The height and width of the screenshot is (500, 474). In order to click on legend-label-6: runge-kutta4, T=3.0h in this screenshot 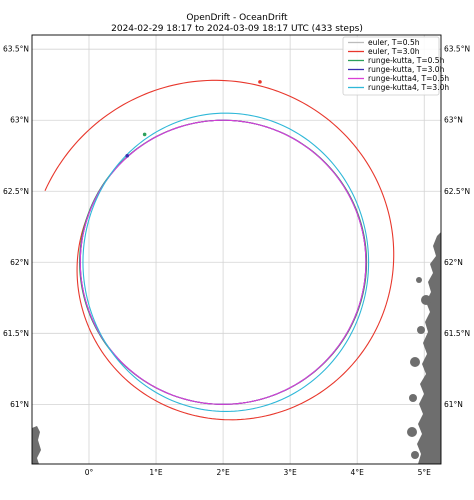, I will do `click(408, 87)`.